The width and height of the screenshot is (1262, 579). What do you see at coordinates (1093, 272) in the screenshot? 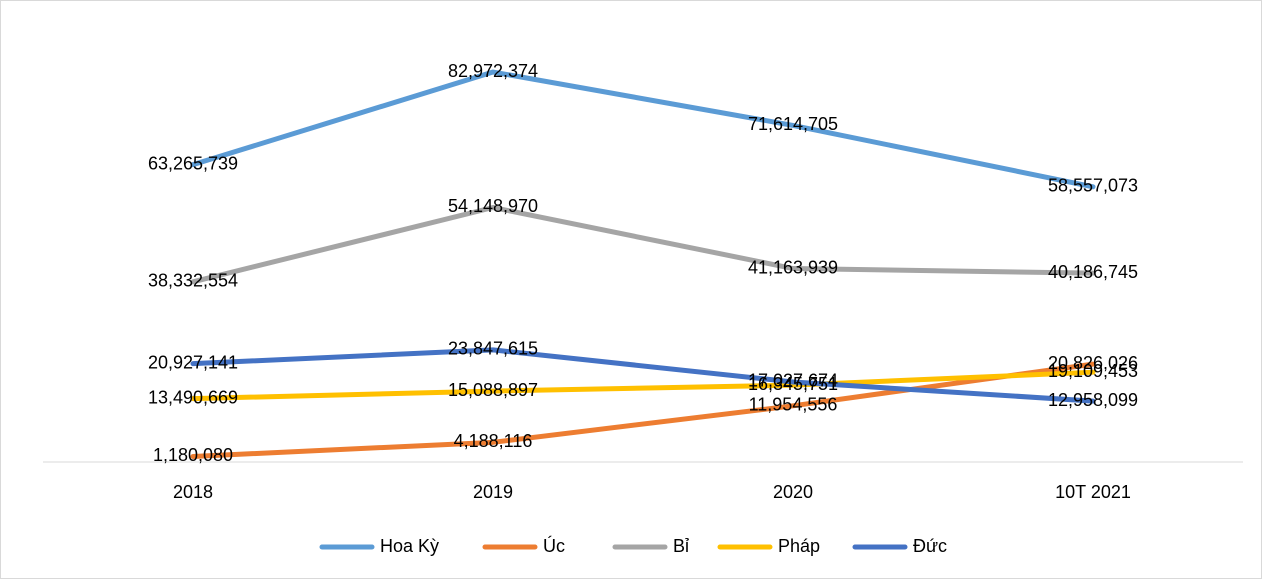
I see `data-label: 40,186,745` at bounding box center [1093, 272].